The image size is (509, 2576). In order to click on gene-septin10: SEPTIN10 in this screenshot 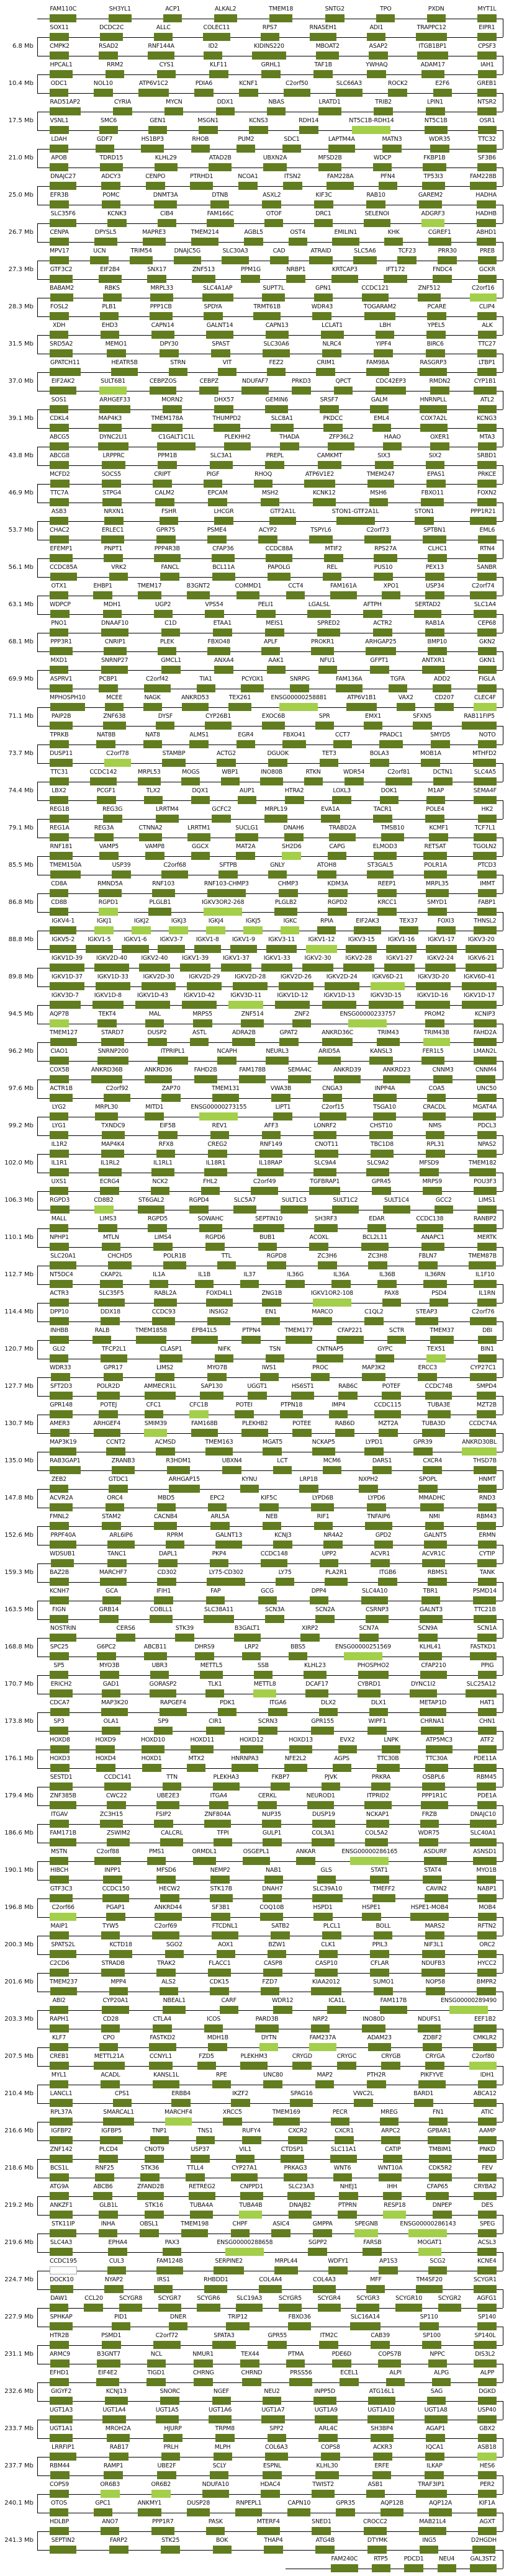, I will do `click(268, 1223)`.